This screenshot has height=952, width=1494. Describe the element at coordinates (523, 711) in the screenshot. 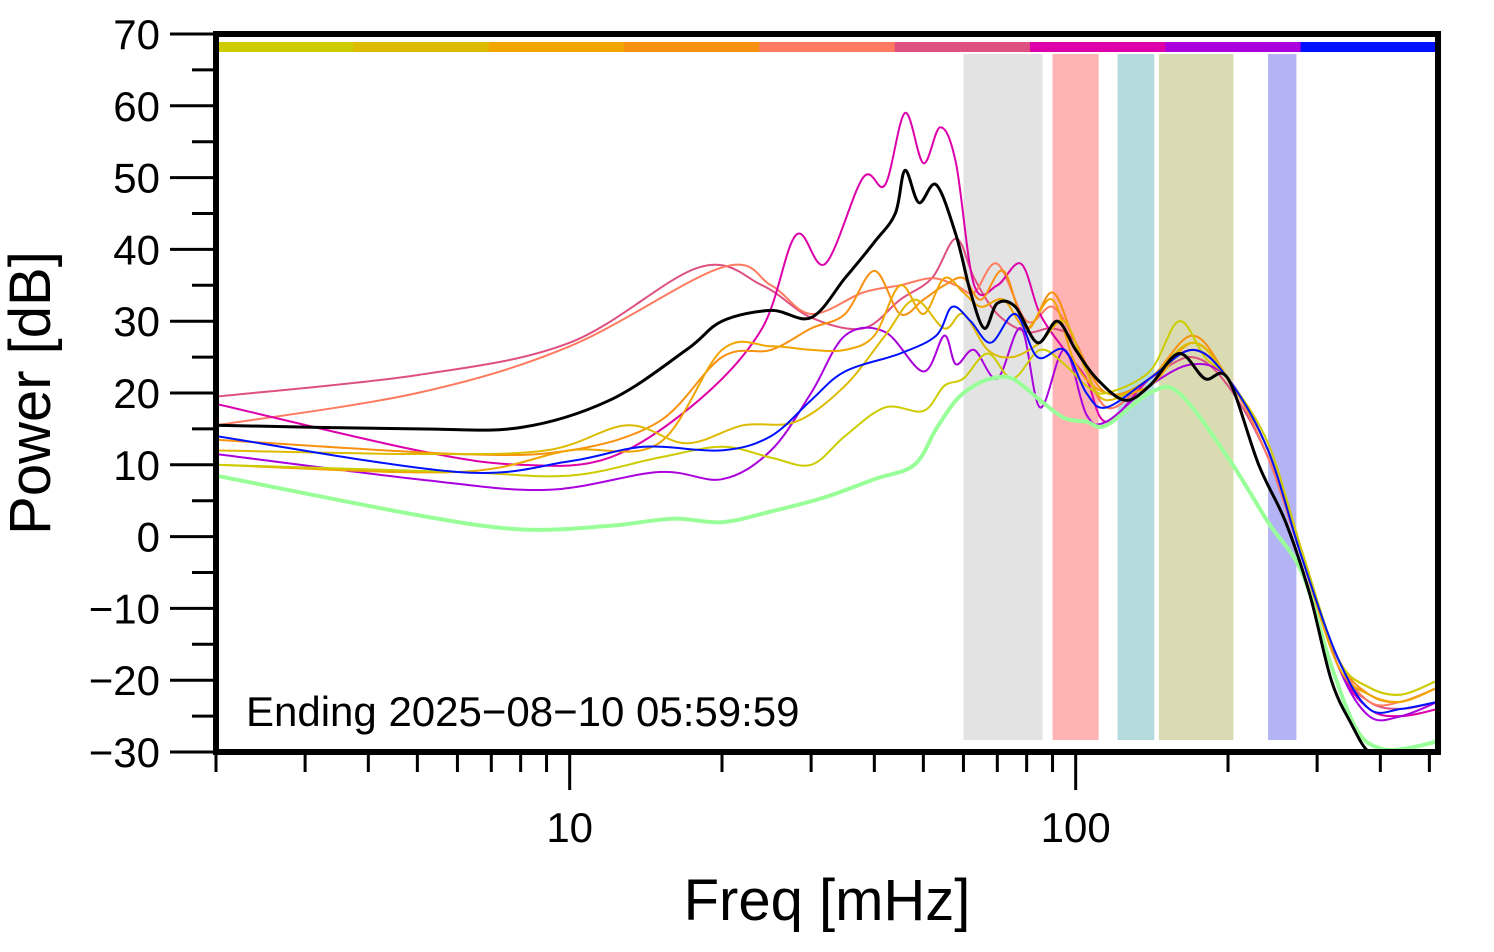

I see `annotation-text: Ending 2025−08−10 05:59:59` at that location.